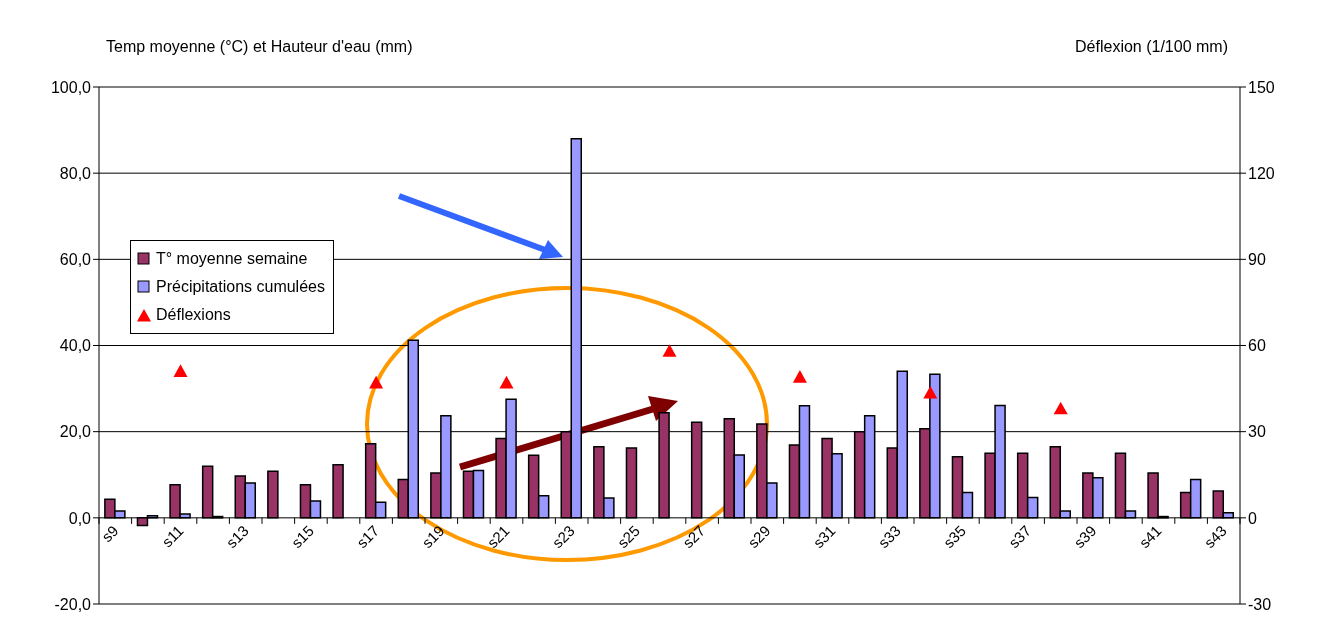 Image resolution: width=1318 pixels, height=636 pixels. Describe the element at coordinates (1215, 536) in the screenshot. I see `x-tick-label: s43` at that location.